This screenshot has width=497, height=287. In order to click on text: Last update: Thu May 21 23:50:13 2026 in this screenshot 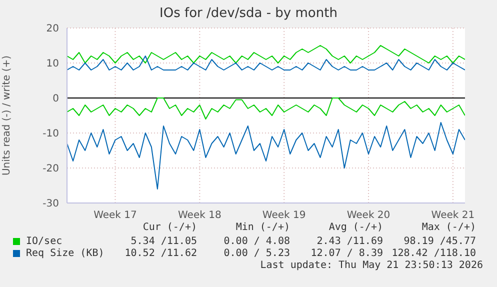, I will do `click(371, 265)`.